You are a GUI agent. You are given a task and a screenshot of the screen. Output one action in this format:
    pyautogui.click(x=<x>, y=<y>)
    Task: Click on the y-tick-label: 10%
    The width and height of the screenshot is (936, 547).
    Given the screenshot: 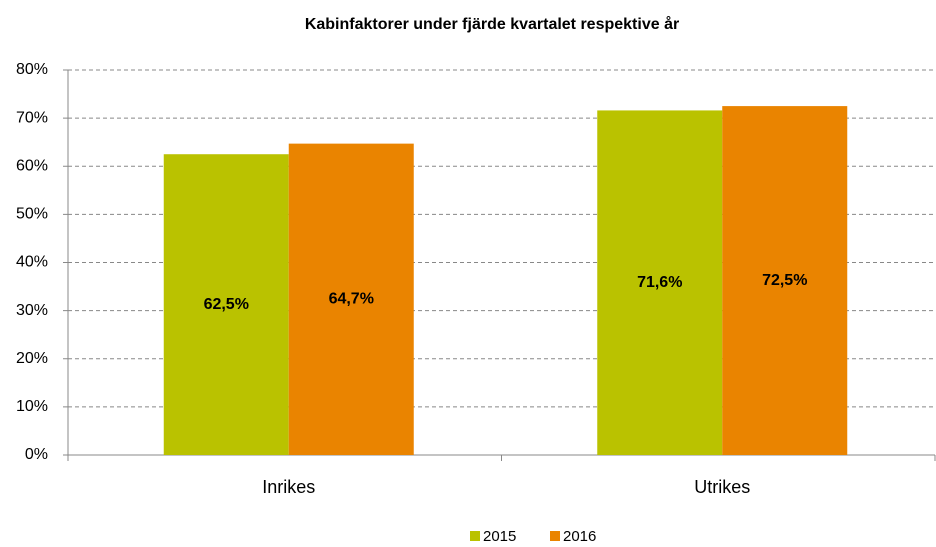 What is the action you would take?
    pyautogui.click(x=32, y=406)
    